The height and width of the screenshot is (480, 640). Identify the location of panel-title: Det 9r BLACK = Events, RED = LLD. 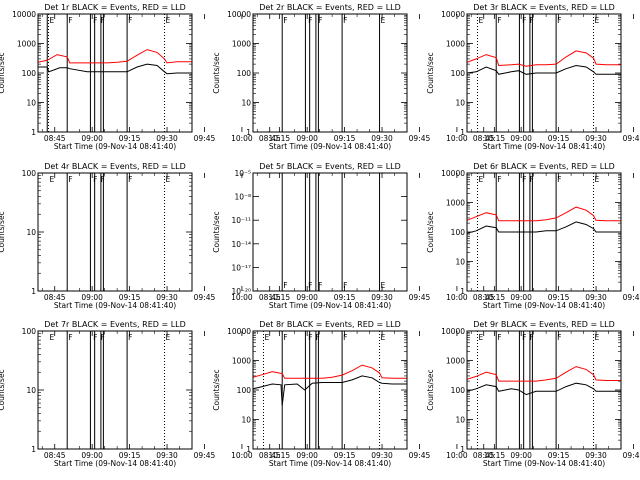
(544, 324).